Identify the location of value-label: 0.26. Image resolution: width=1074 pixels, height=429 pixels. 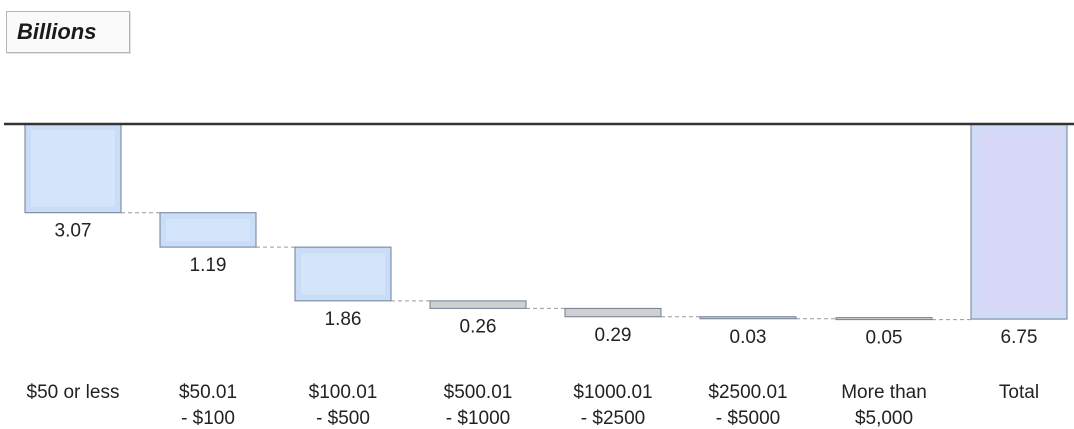
(478, 326).